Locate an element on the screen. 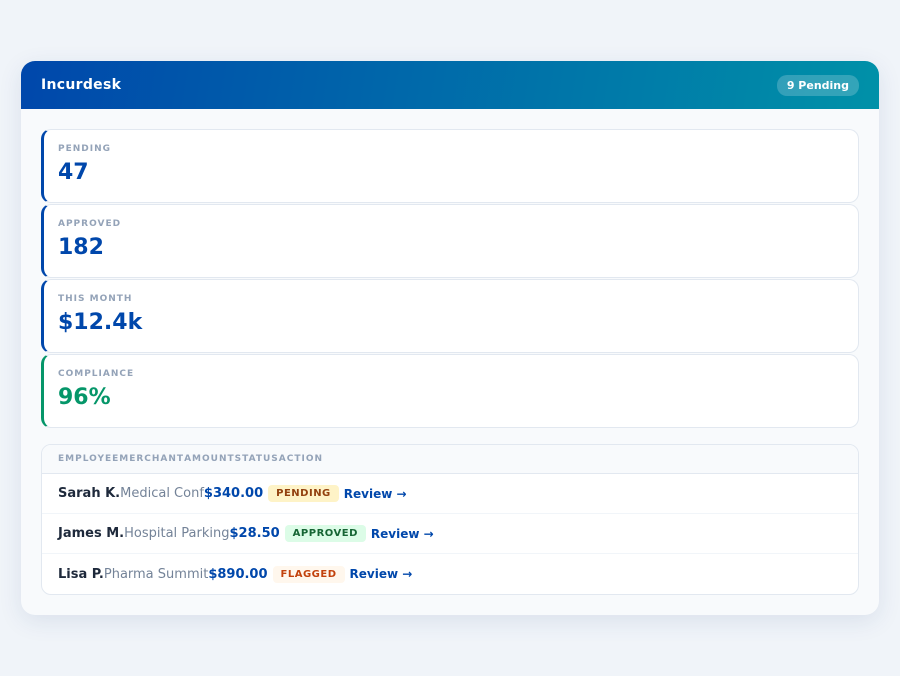  column-header: AMOUNT is located at coordinates (209, 459).